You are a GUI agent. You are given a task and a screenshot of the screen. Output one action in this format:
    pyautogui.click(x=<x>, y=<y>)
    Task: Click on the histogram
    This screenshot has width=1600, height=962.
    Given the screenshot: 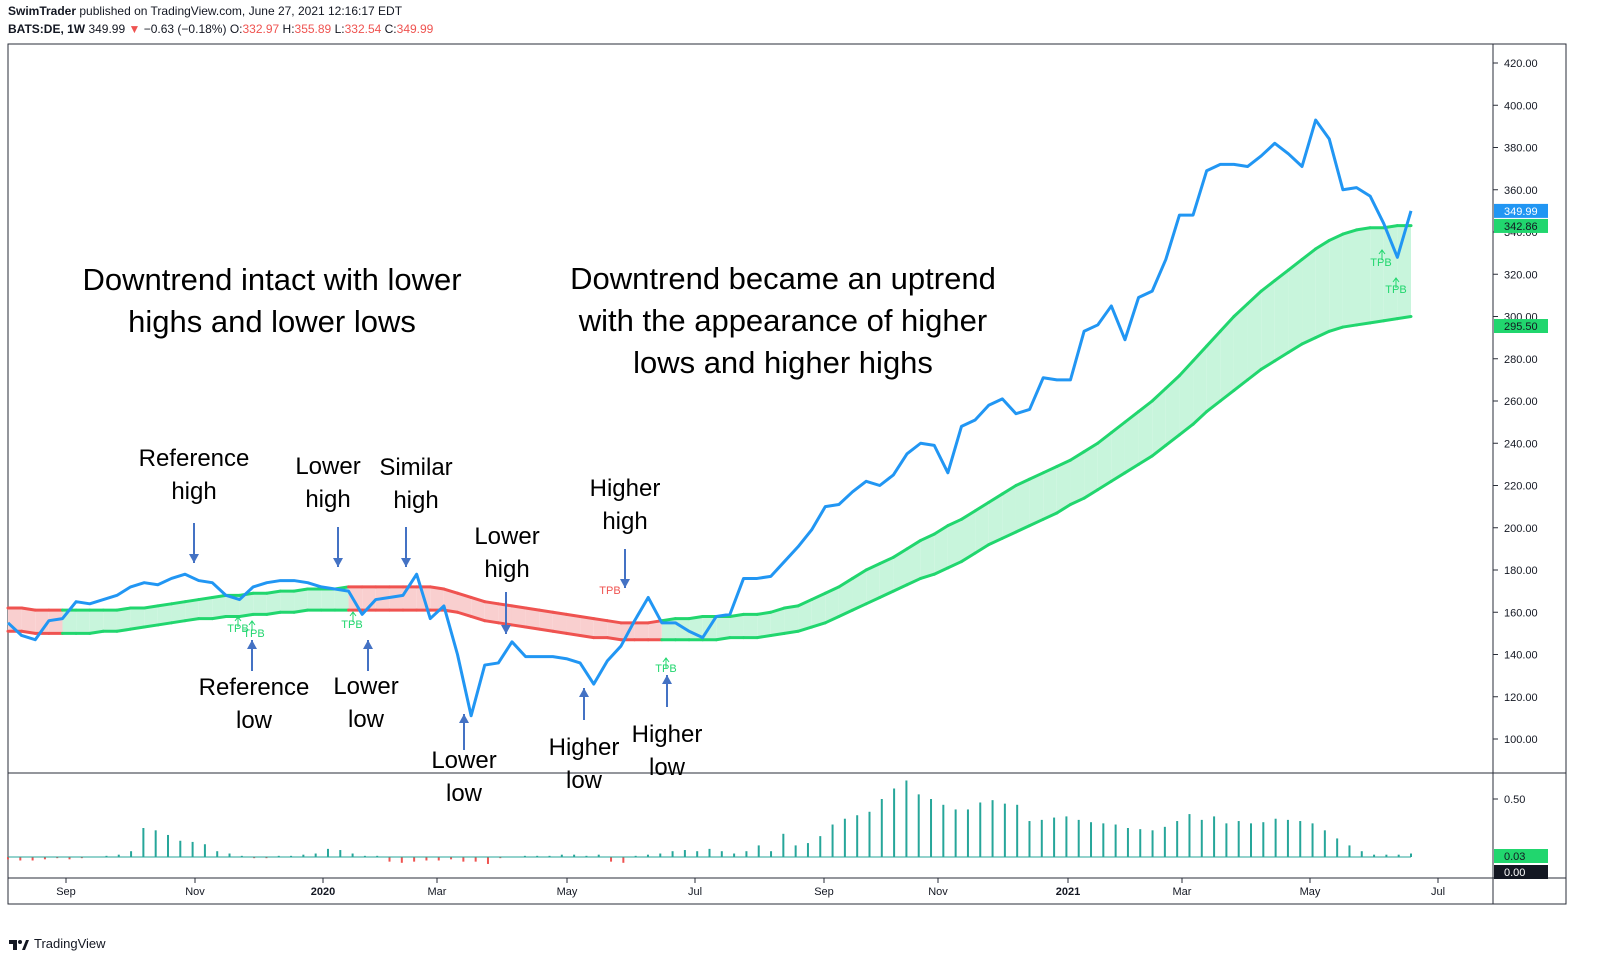 What is the action you would take?
    pyautogui.click(x=709, y=822)
    